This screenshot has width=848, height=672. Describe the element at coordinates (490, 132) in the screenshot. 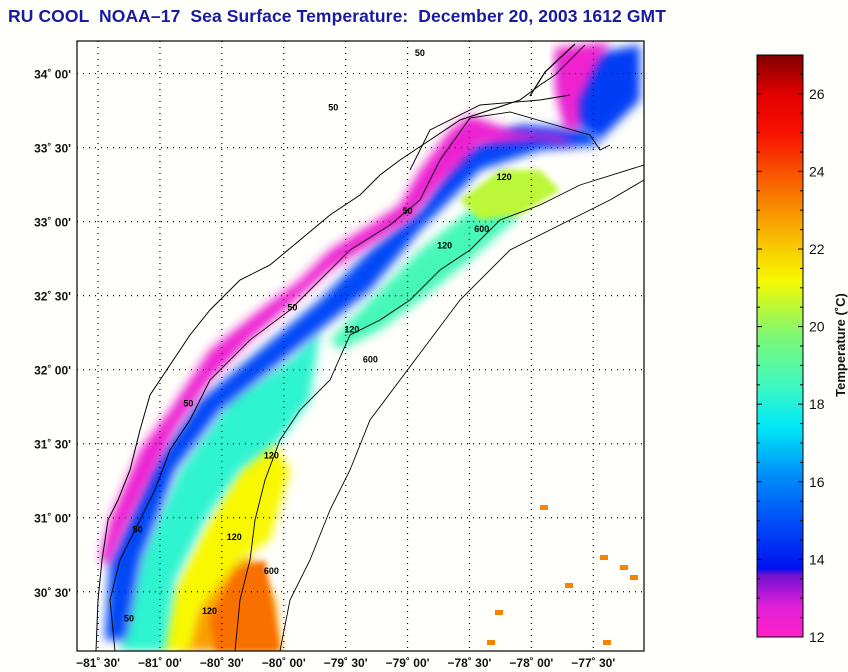

I see `isobath-50m-outer` at that location.